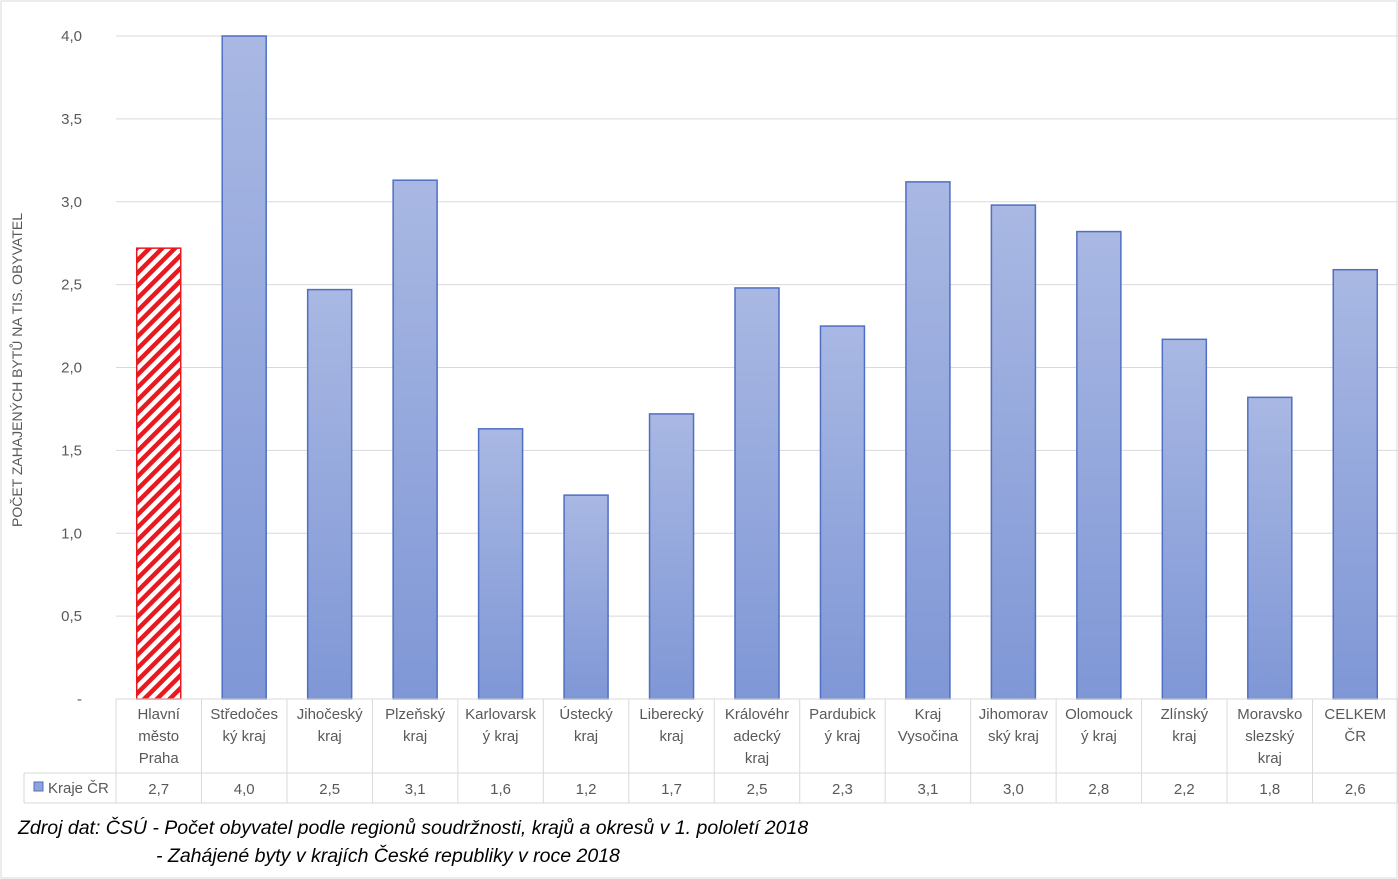 This screenshot has width=1398, height=879. I want to click on category-label: Jihočeský kraj, so click(330, 725).